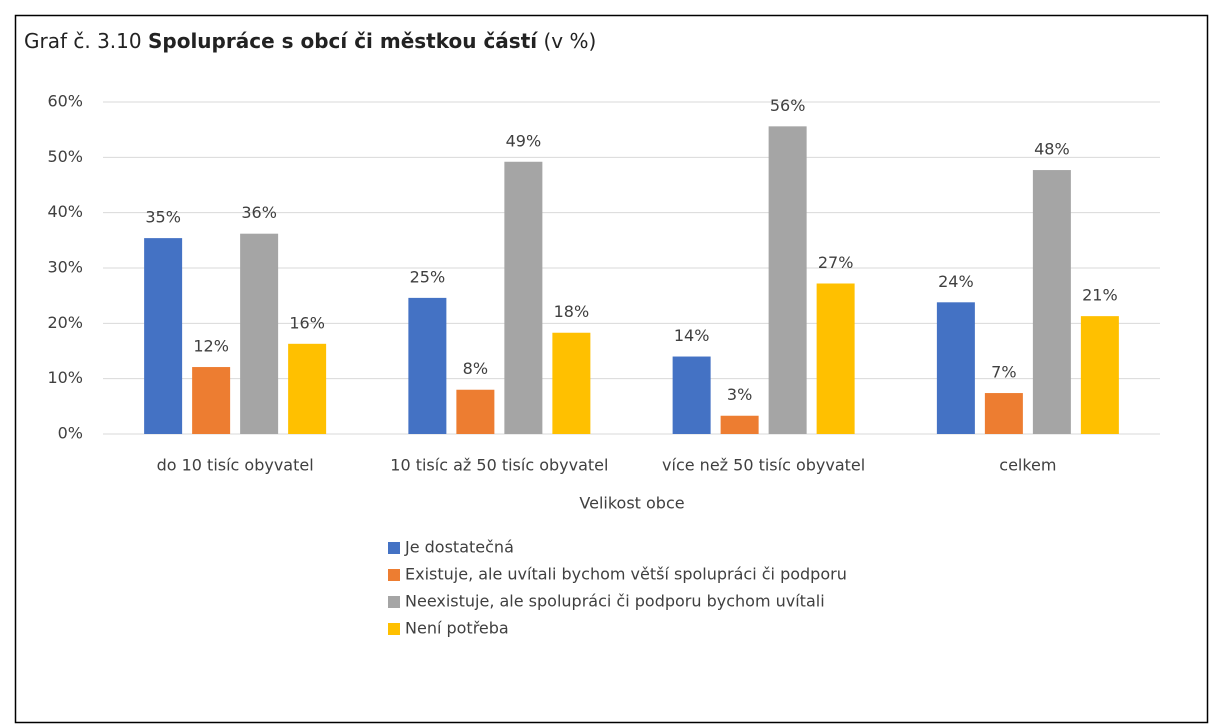 Image resolution: width=1209 pixels, height=724 pixels. I want to click on data-label: 25%, so click(428, 276).